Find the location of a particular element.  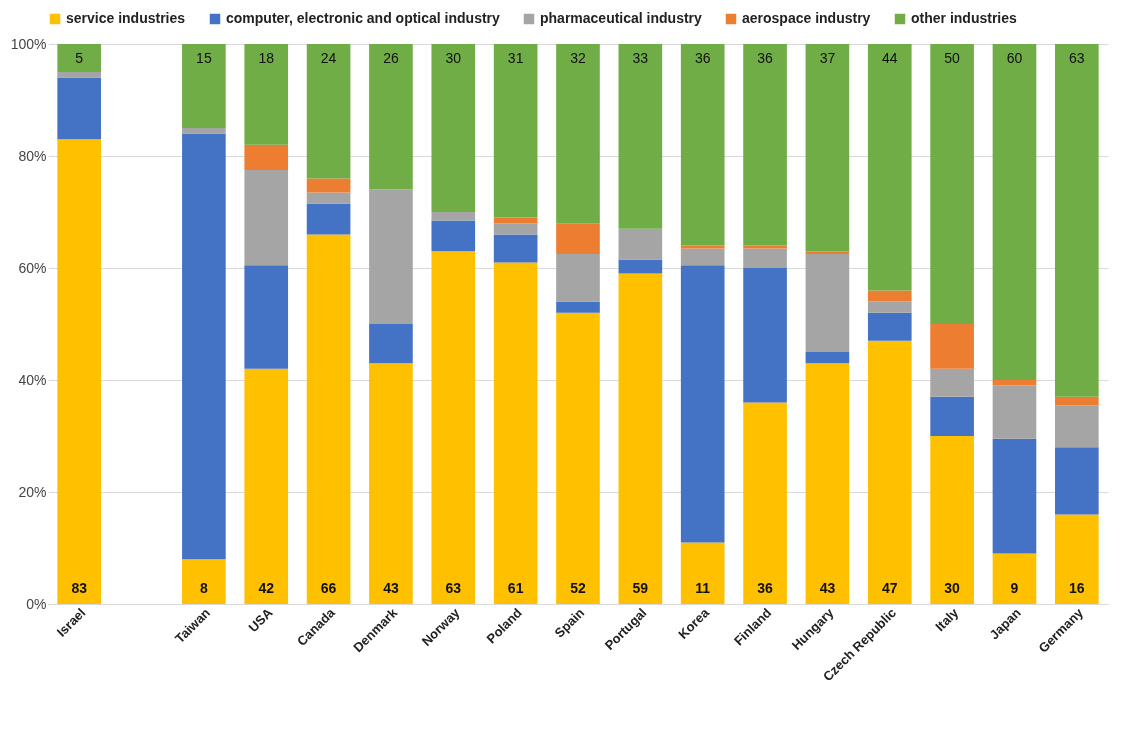

data-label: 33 is located at coordinates (640, 58).